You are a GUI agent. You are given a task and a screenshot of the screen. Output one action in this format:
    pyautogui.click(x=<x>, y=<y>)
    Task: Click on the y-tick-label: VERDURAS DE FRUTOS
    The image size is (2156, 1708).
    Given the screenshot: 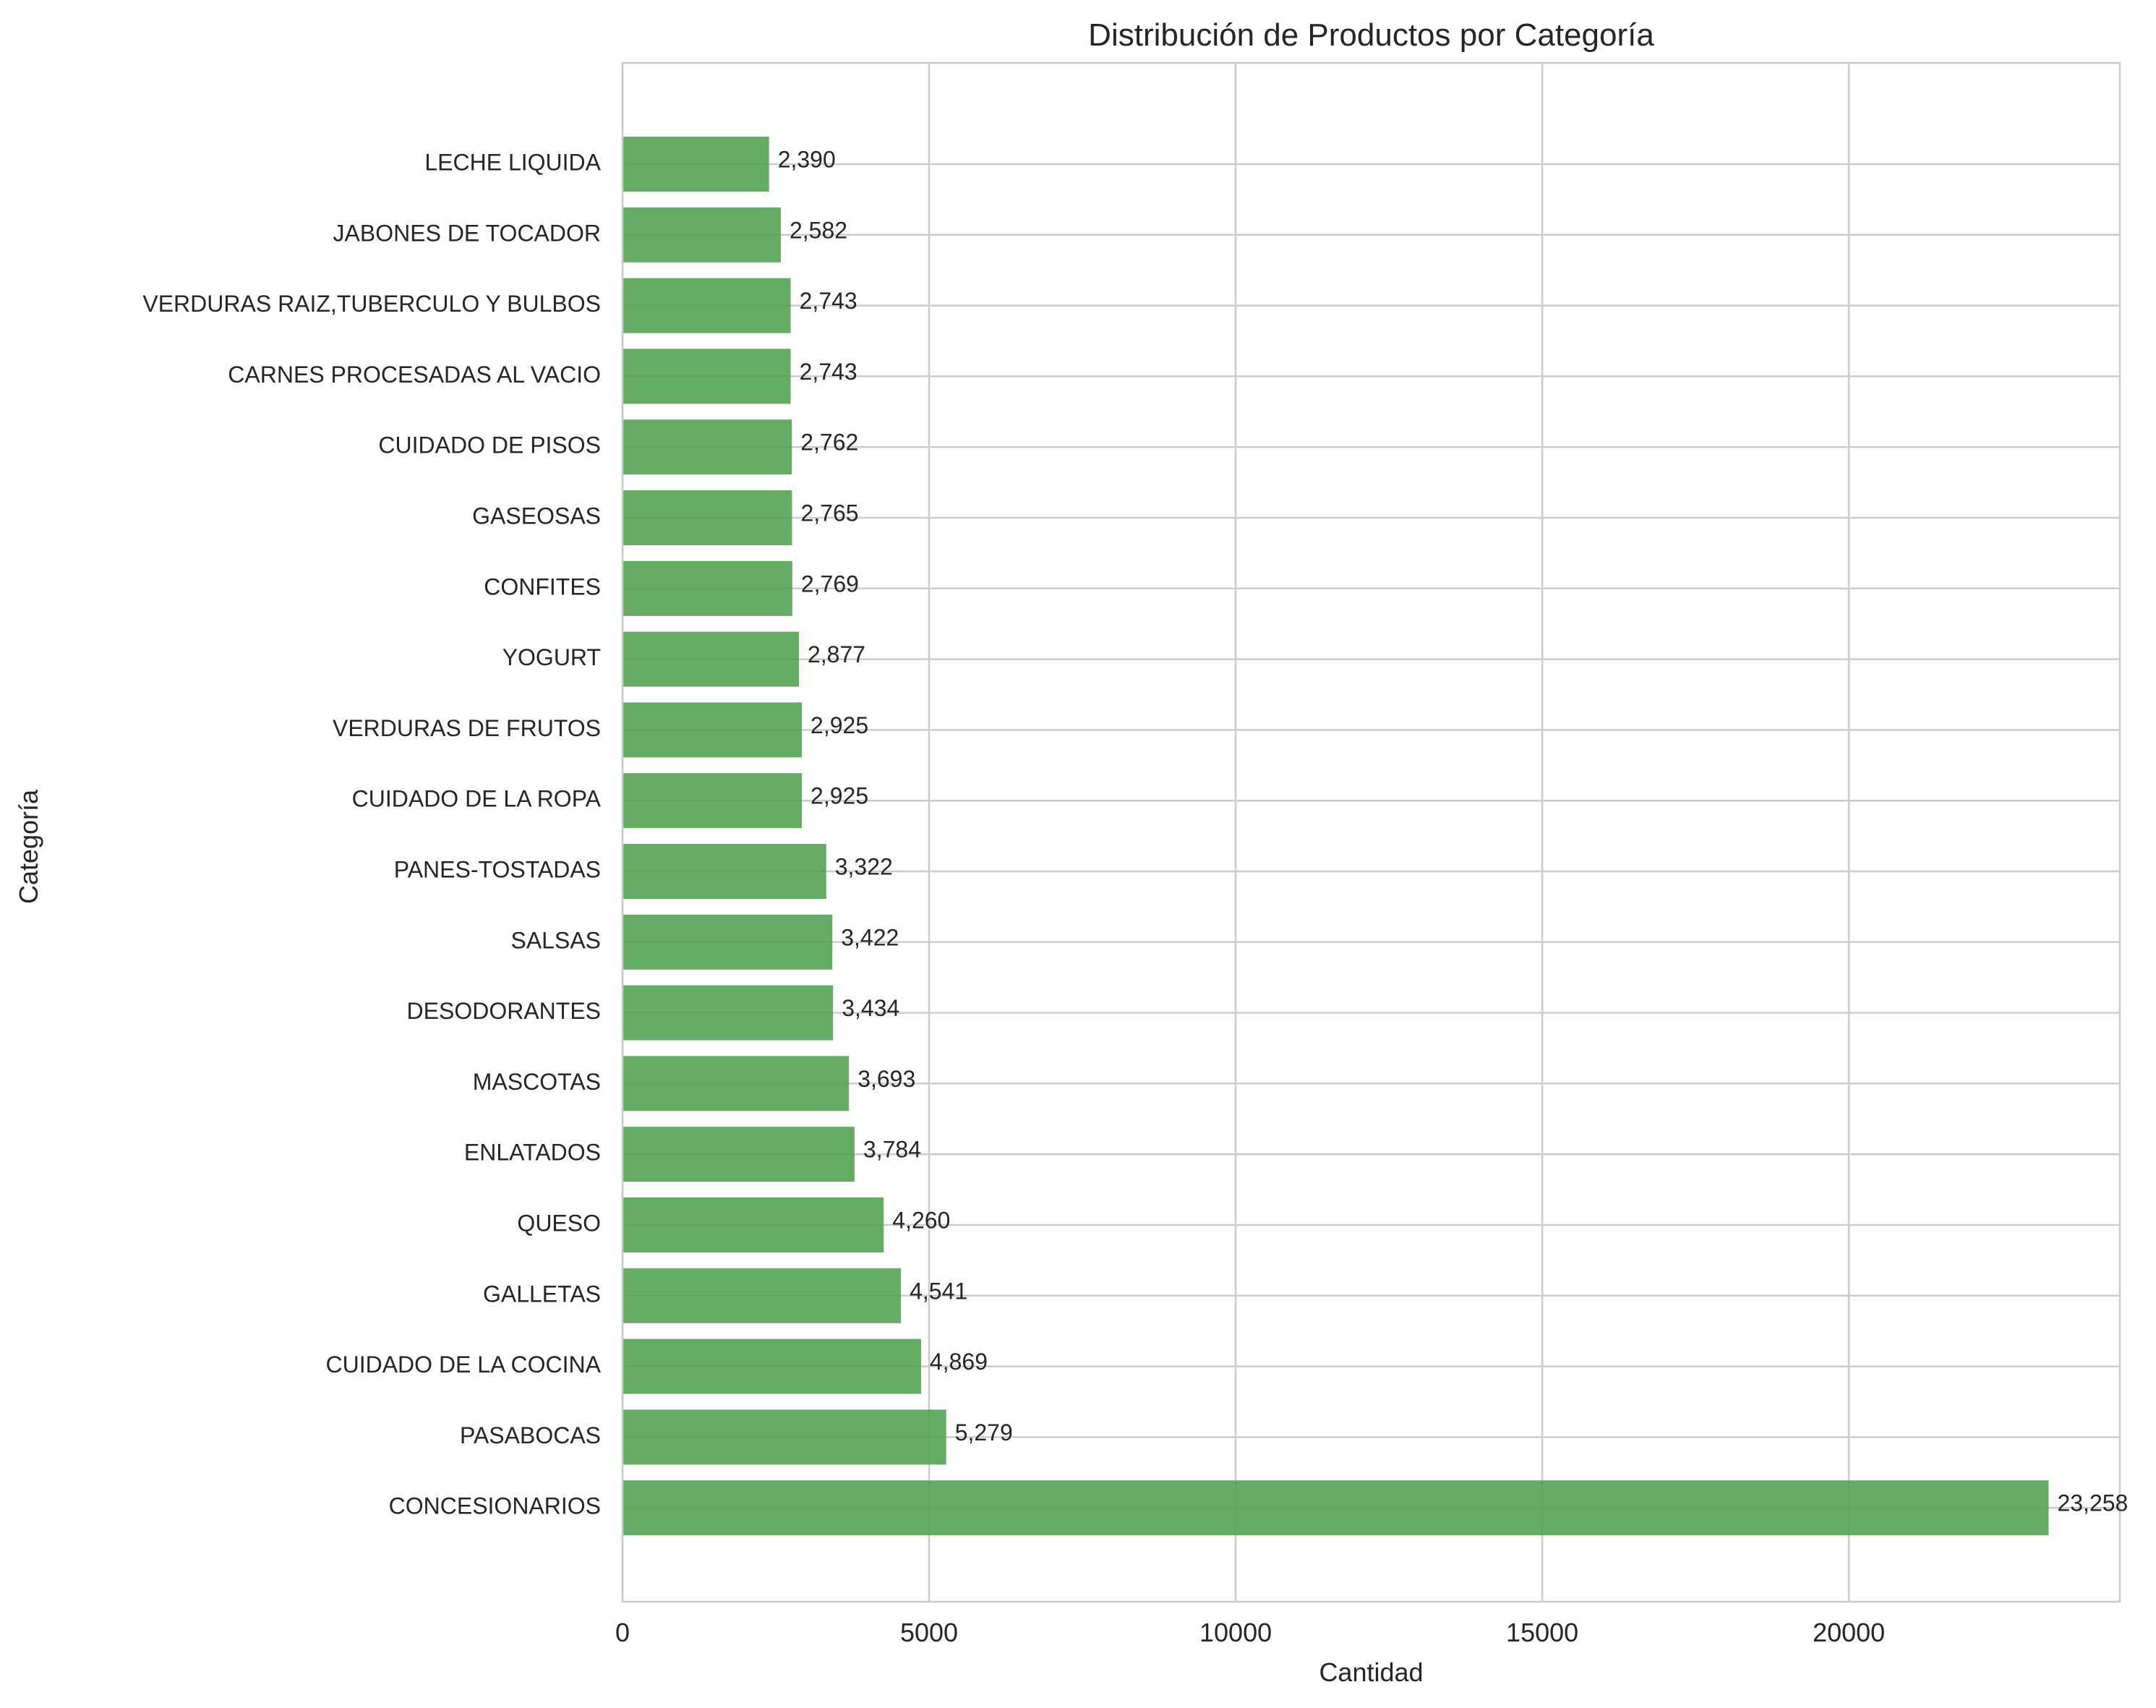 What is the action you would take?
    pyautogui.click(x=467, y=728)
    